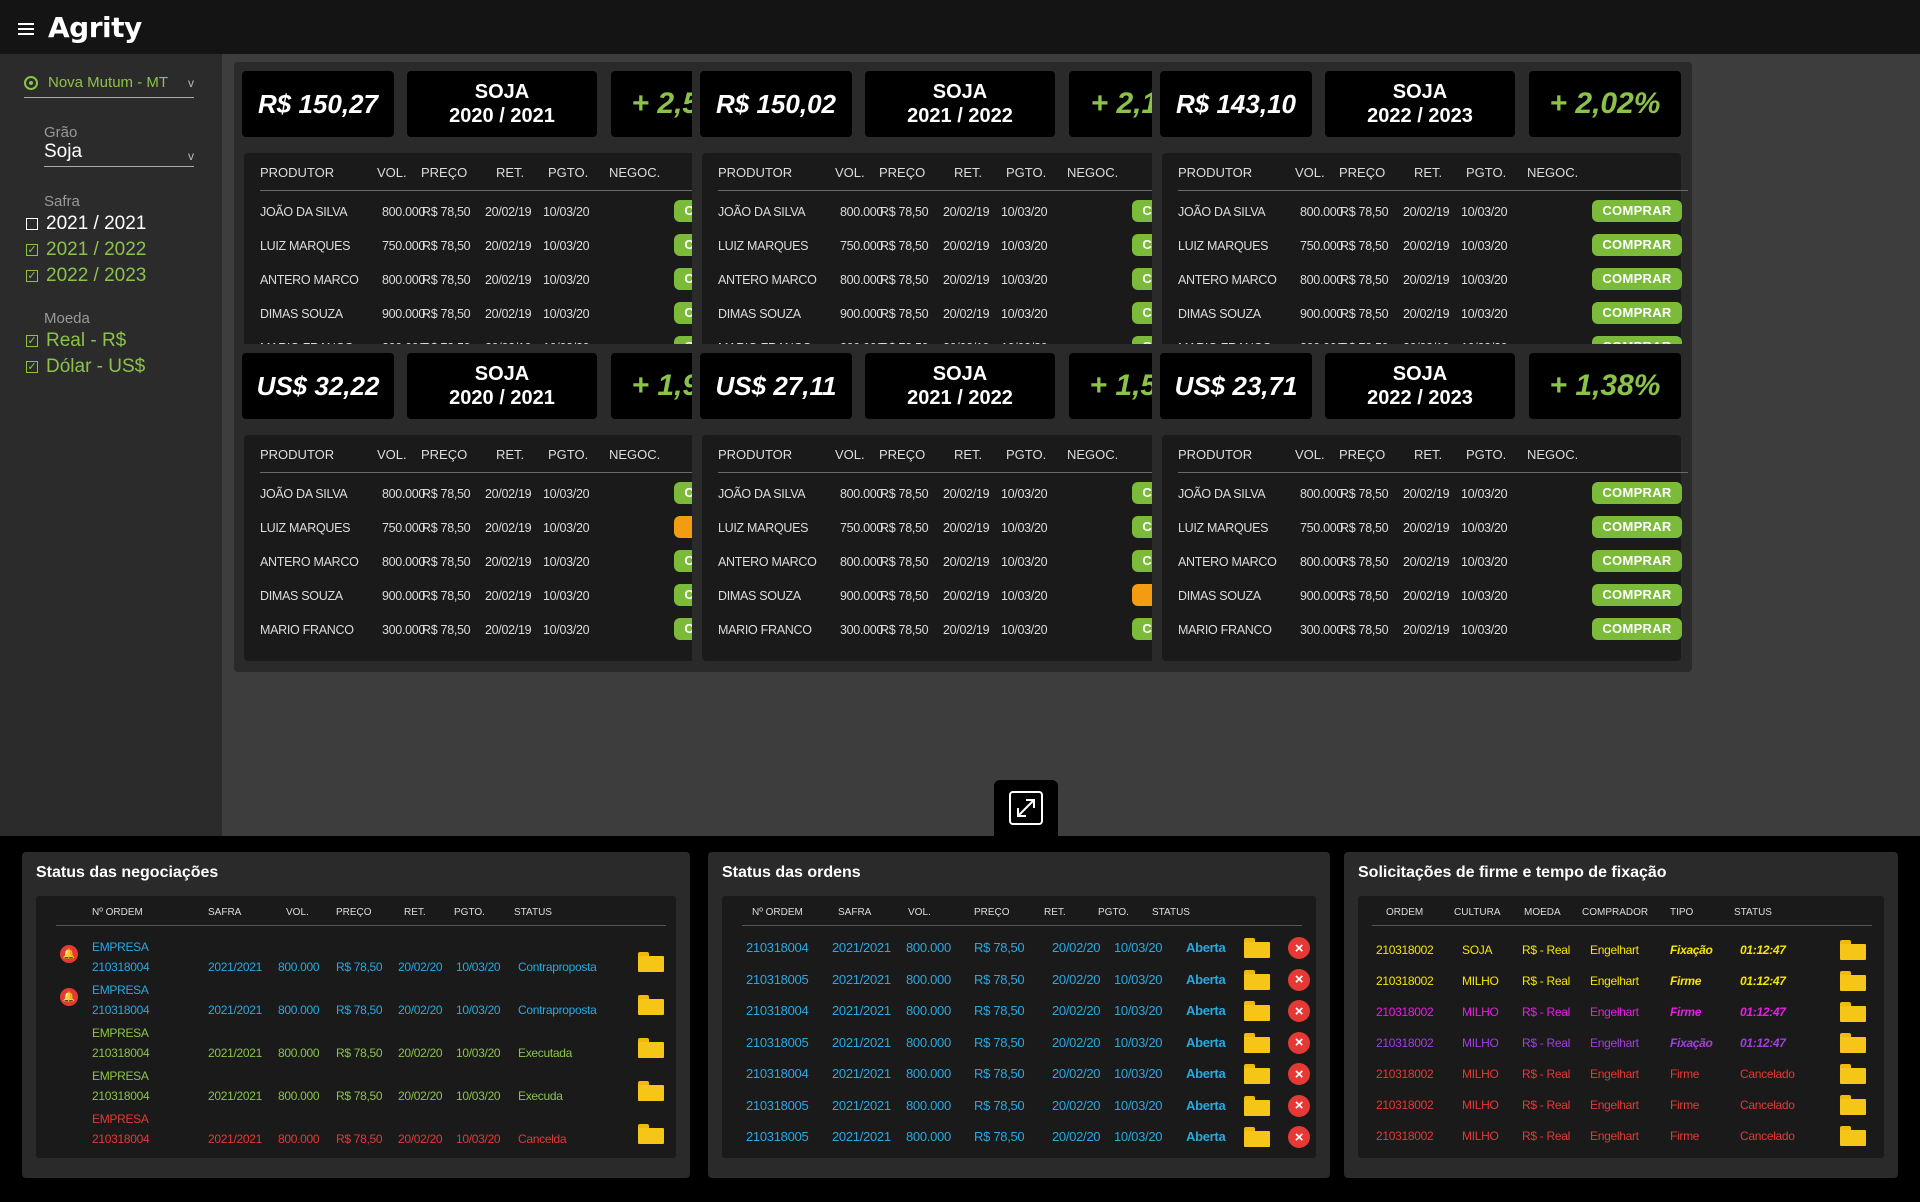 The height and width of the screenshot is (1202, 1920). Describe the element at coordinates (415, 912) in the screenshot. I see `header-col: RET.` at that location.